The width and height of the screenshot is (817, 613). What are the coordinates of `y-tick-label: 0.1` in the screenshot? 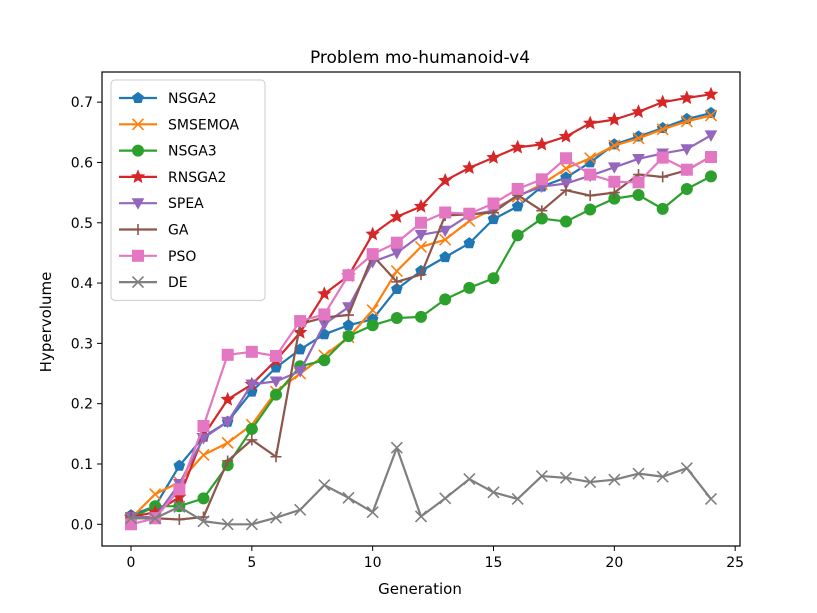 It's located at (82, 465).